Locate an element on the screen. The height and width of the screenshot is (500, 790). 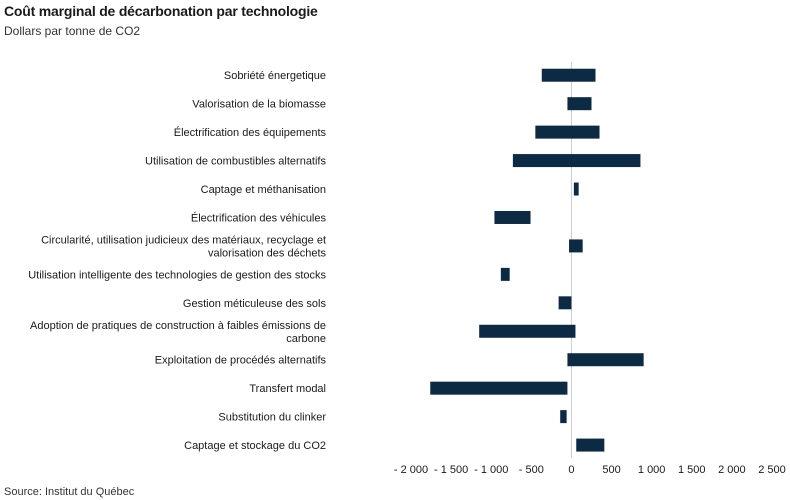
category-label-line: Électrification des véhicules is located at coordinates (259, 217).